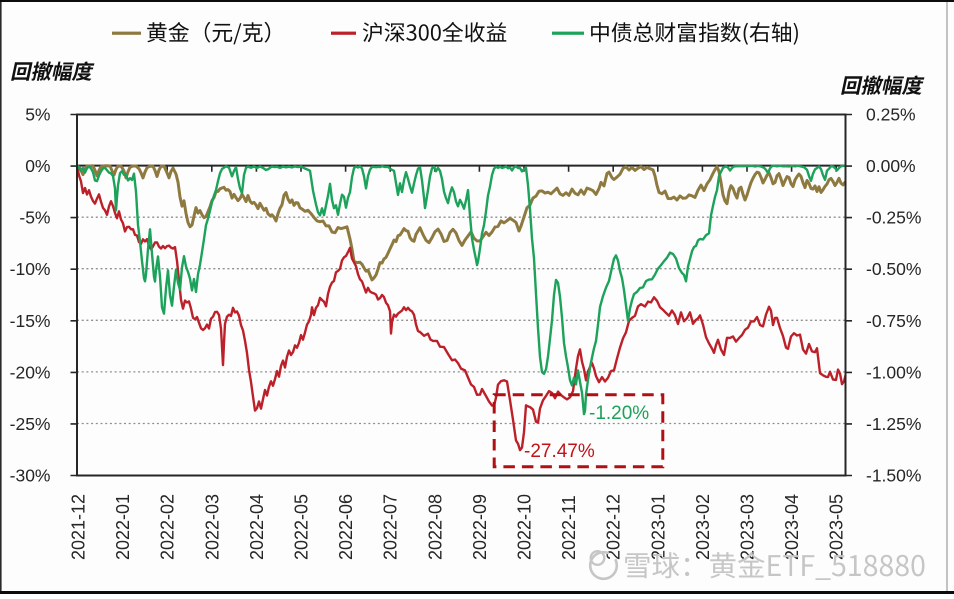  Describe the element at coordinates (346, 527) in the screenshot. I see `svg-text: 2022-06` at that location.